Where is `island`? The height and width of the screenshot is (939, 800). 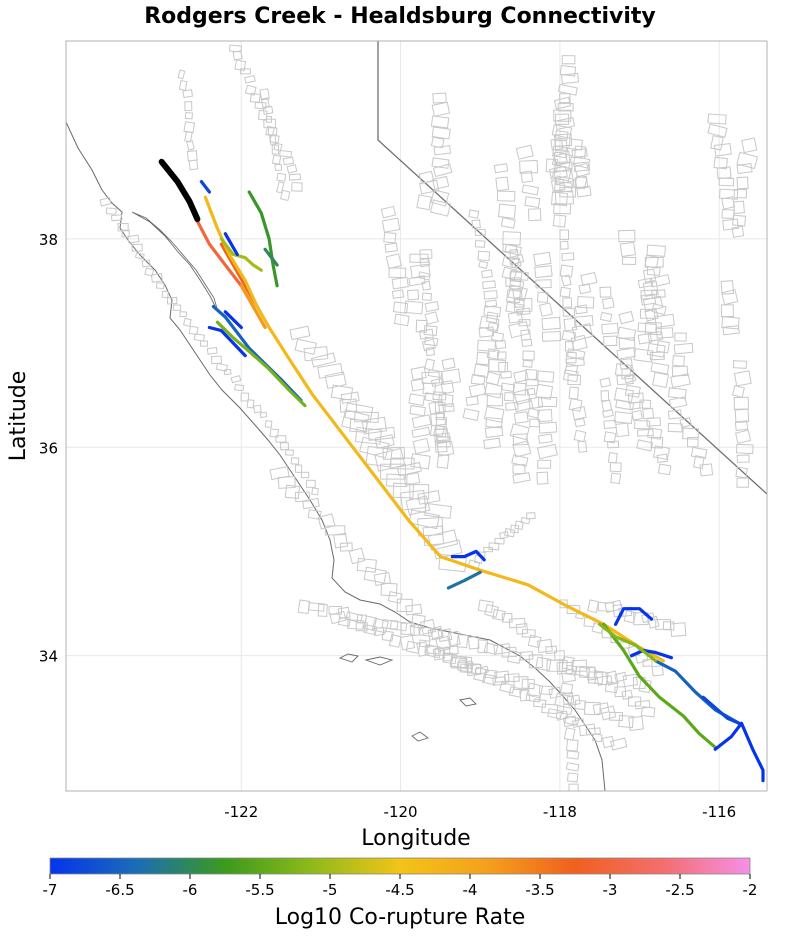 island is located at coordinates (379, 661).